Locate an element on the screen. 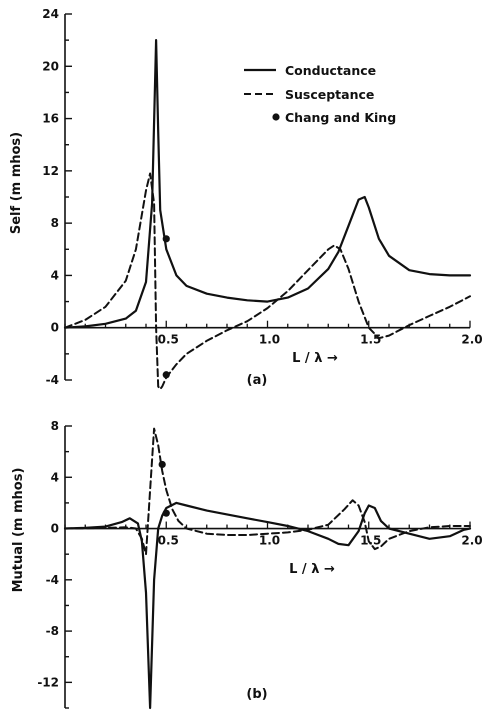 The width and height of the screenshot is (488, 711). panel-b-x-tick-label: 2.0 is located at coordinates (471, 541).